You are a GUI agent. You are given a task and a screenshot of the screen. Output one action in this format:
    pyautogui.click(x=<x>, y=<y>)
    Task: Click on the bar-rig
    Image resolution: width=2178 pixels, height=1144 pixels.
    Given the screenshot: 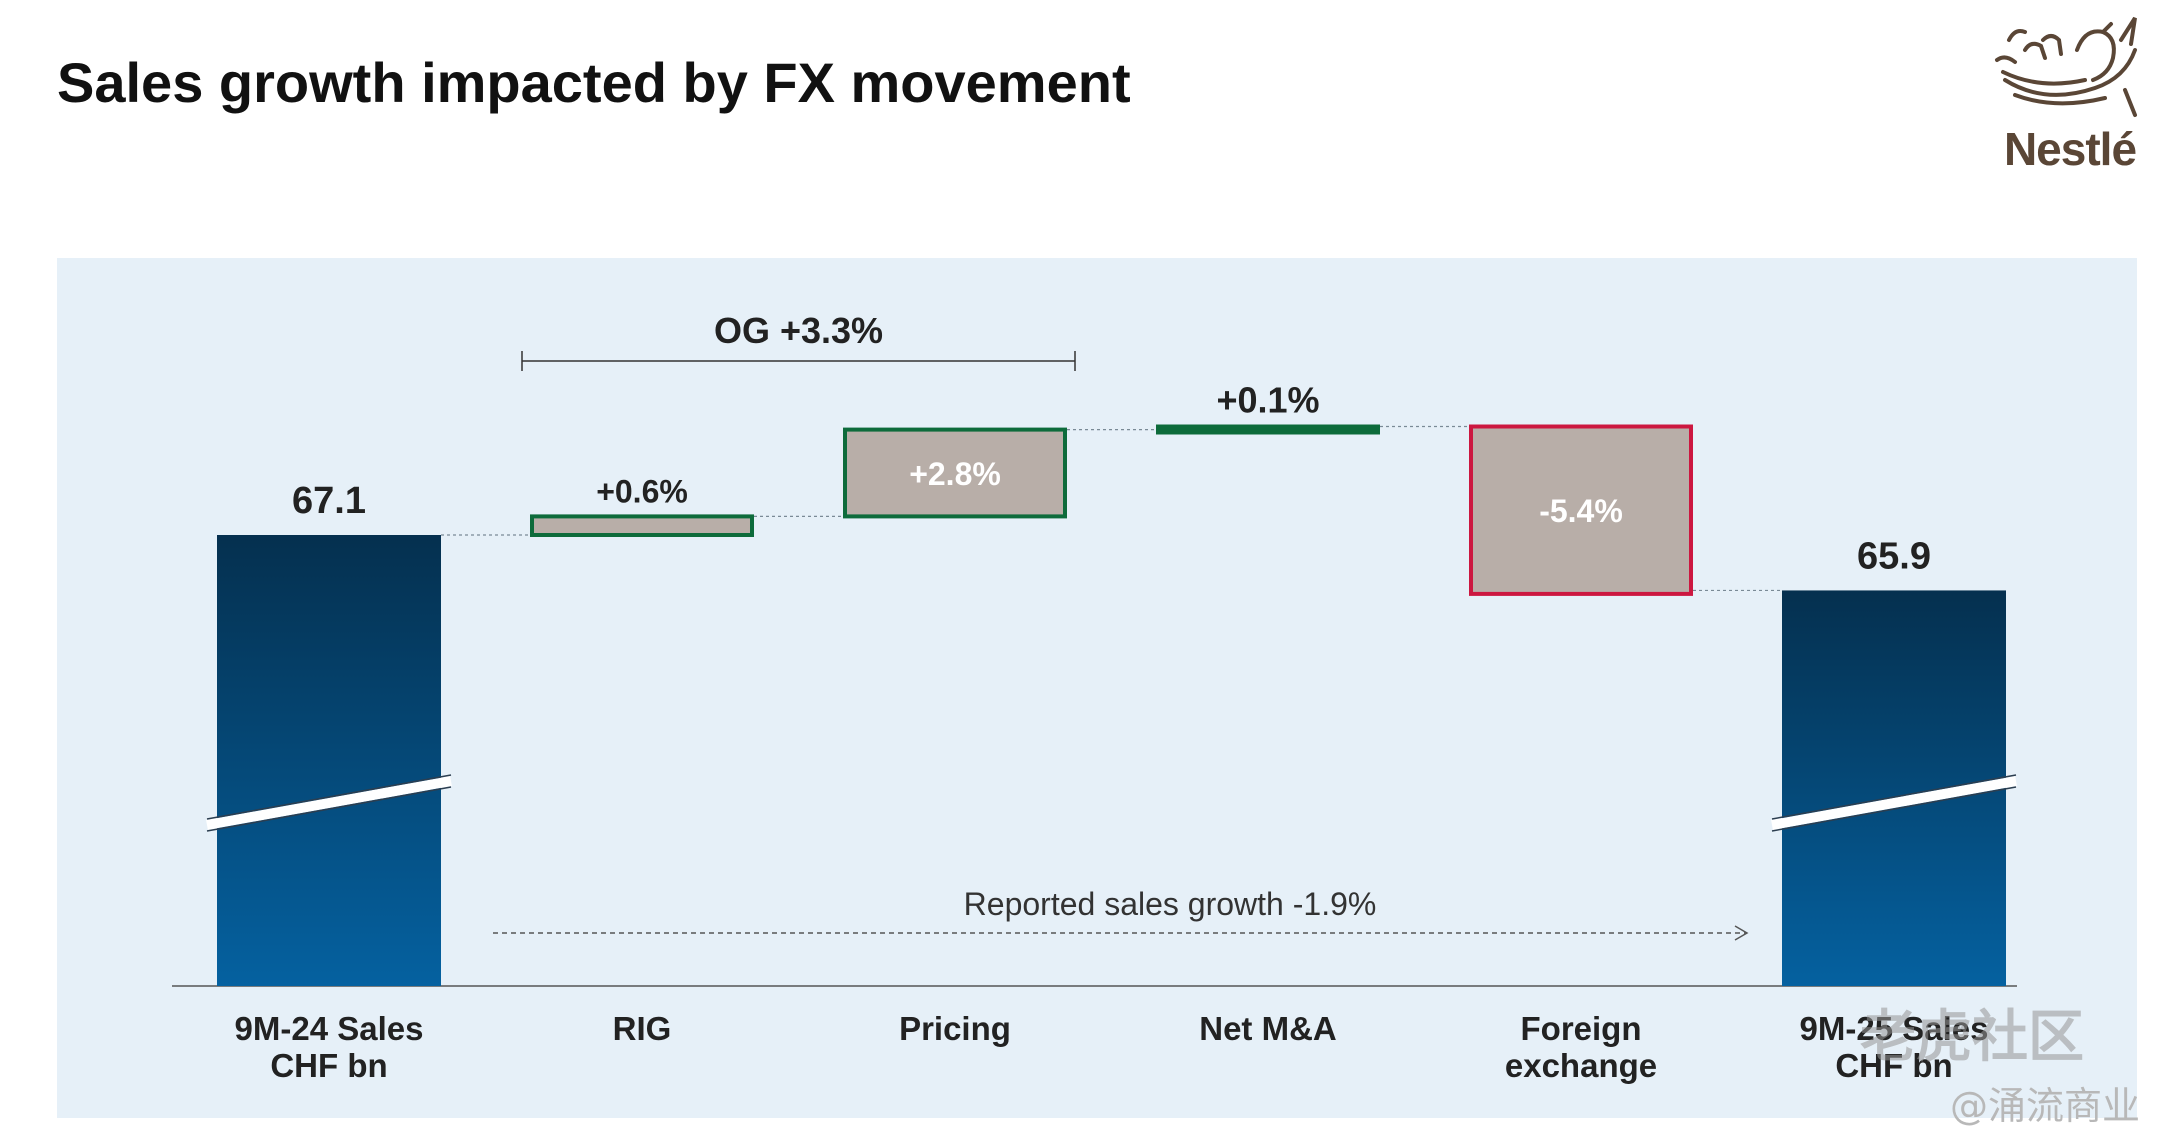 What is the action you would take?
    pyautogui.click(x=642, y=525)
    